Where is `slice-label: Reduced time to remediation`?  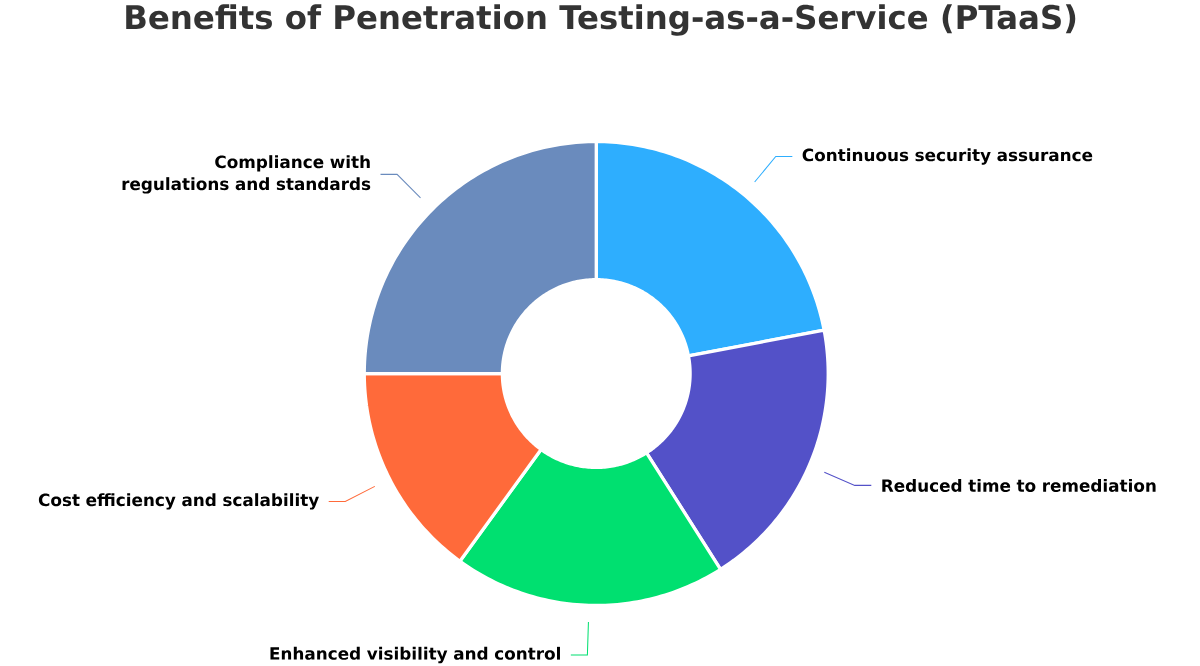
slice-label: Reduced time to remediation is located at coordinates (1019, 485).